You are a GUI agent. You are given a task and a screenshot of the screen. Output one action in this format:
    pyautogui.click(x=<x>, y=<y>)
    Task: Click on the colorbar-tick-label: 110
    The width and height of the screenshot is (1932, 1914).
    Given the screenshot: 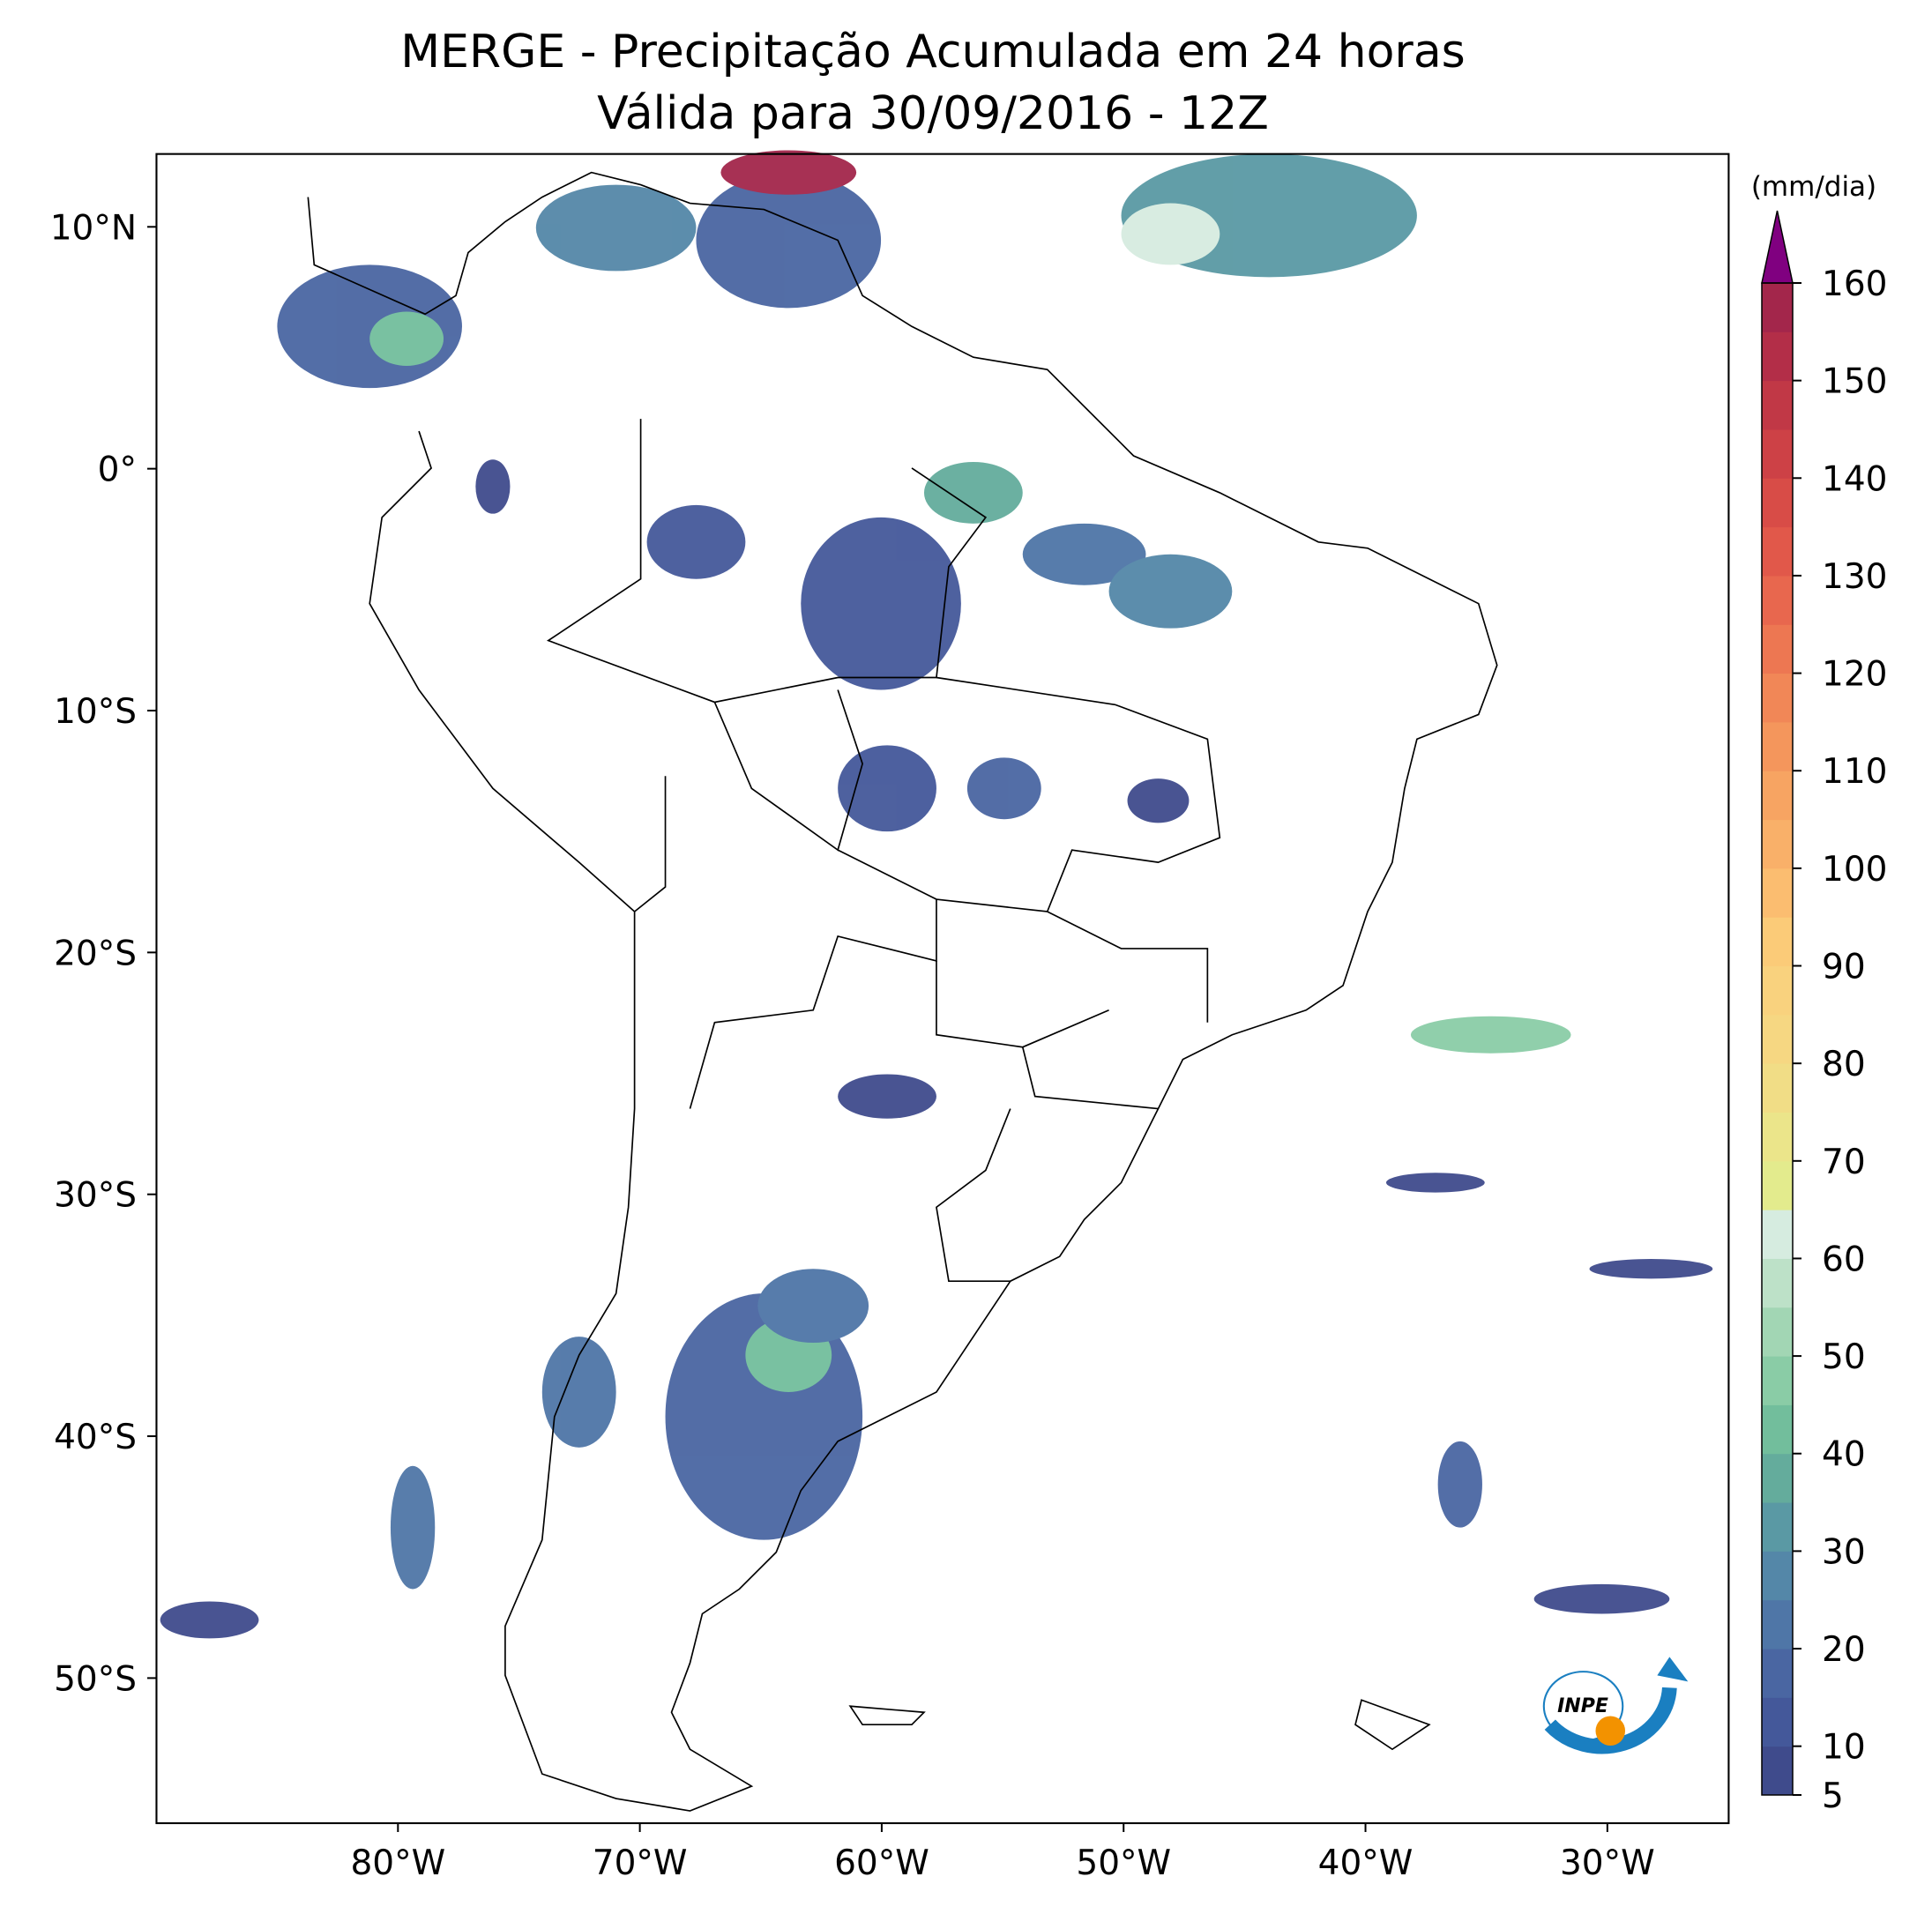 What is the action you would take?
    pyautogui.click(x=1854, y=772)
    